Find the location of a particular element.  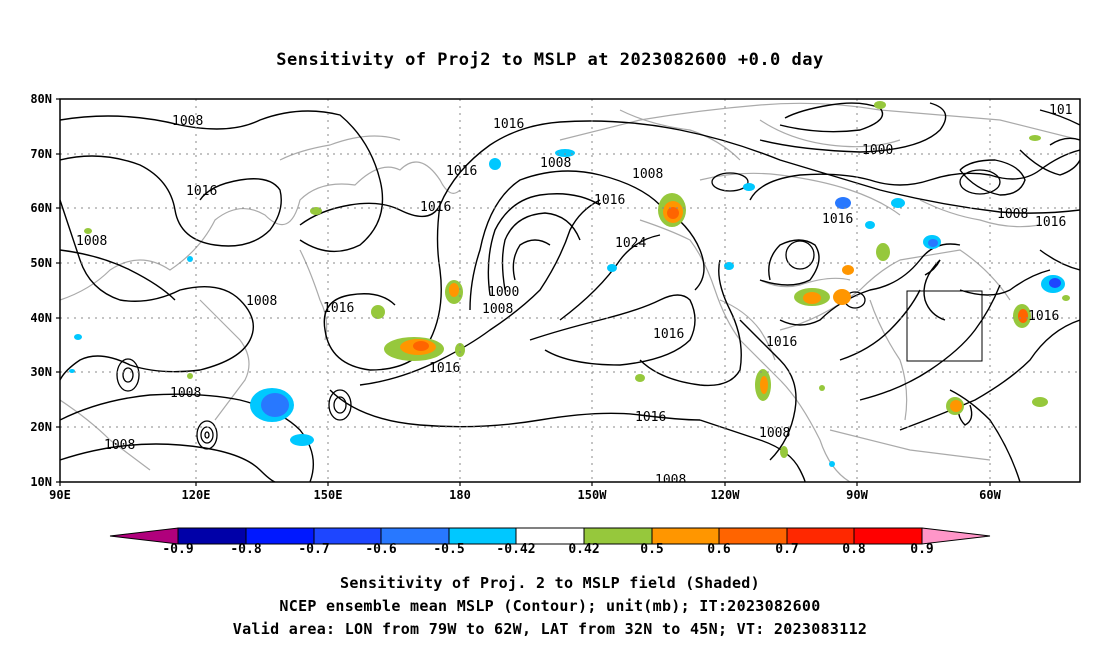

valid-area-box is located at coordinates (944, 326).